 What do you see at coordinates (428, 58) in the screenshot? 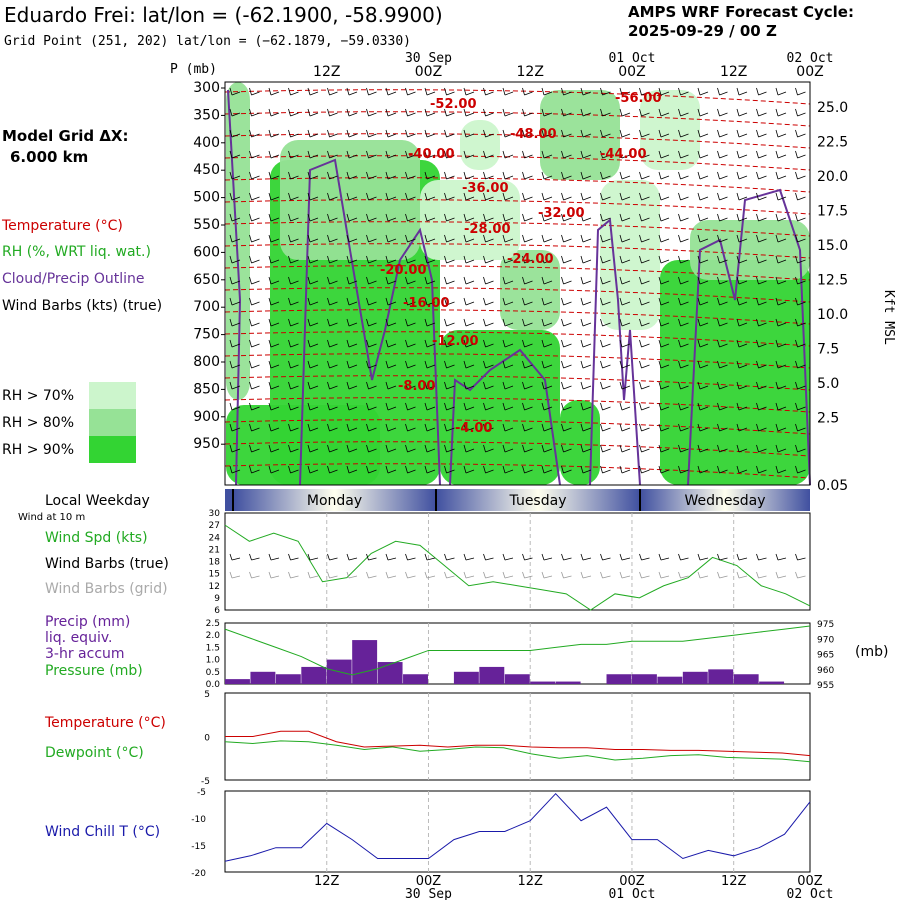
I see `top-date-label: 30 Sep` at bounding box center [428, 58].